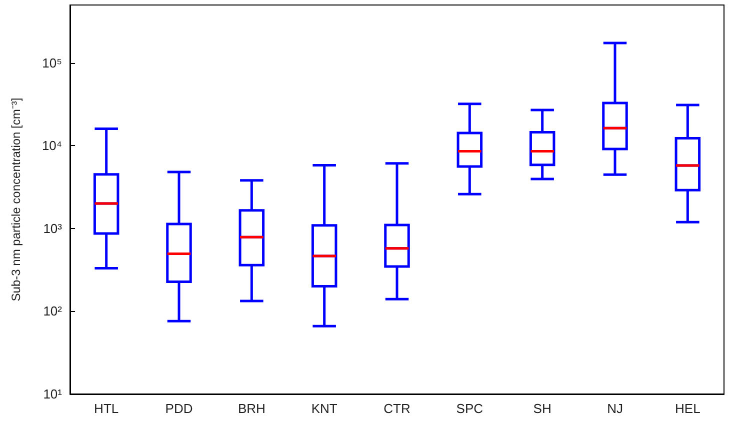 Image resolution: width=732 pixels, height=424 pixels. What do you see at coordinates (53, 311) in the screenshot?
I see `y-tick-label: 10²` at bounding box center [53, 311].